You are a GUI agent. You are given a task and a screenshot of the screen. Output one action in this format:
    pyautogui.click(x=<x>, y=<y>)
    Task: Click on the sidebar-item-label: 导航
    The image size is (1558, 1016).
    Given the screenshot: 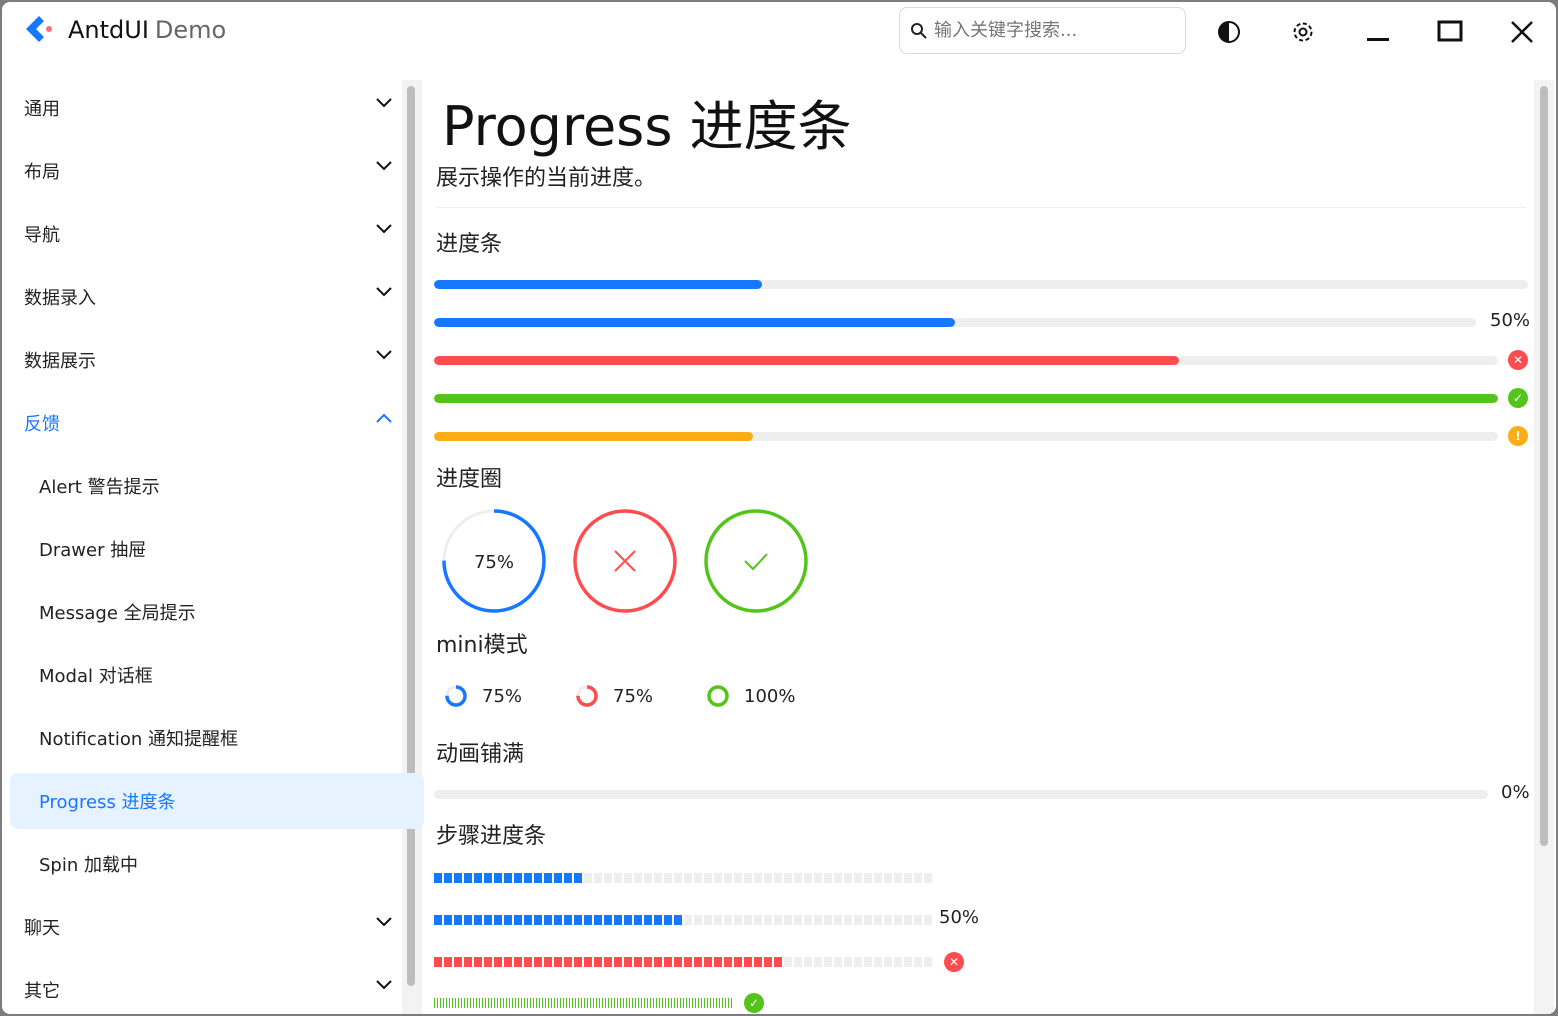 What is the action you would take?
    pyautogui.click(x=42, y=235)
    